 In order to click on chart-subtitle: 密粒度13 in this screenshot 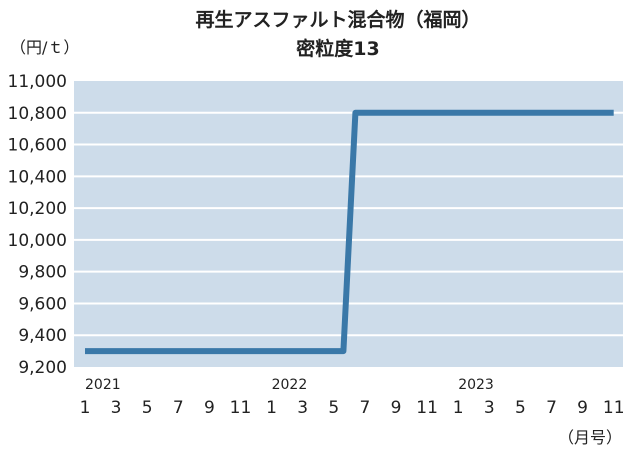, I will do `click(337, 48)`.